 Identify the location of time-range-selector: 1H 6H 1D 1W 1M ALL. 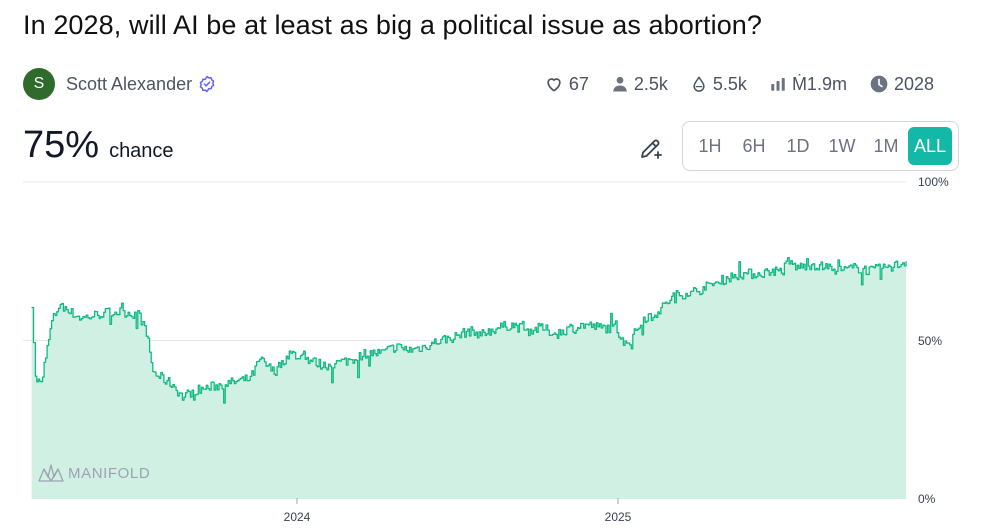
(820, 146).